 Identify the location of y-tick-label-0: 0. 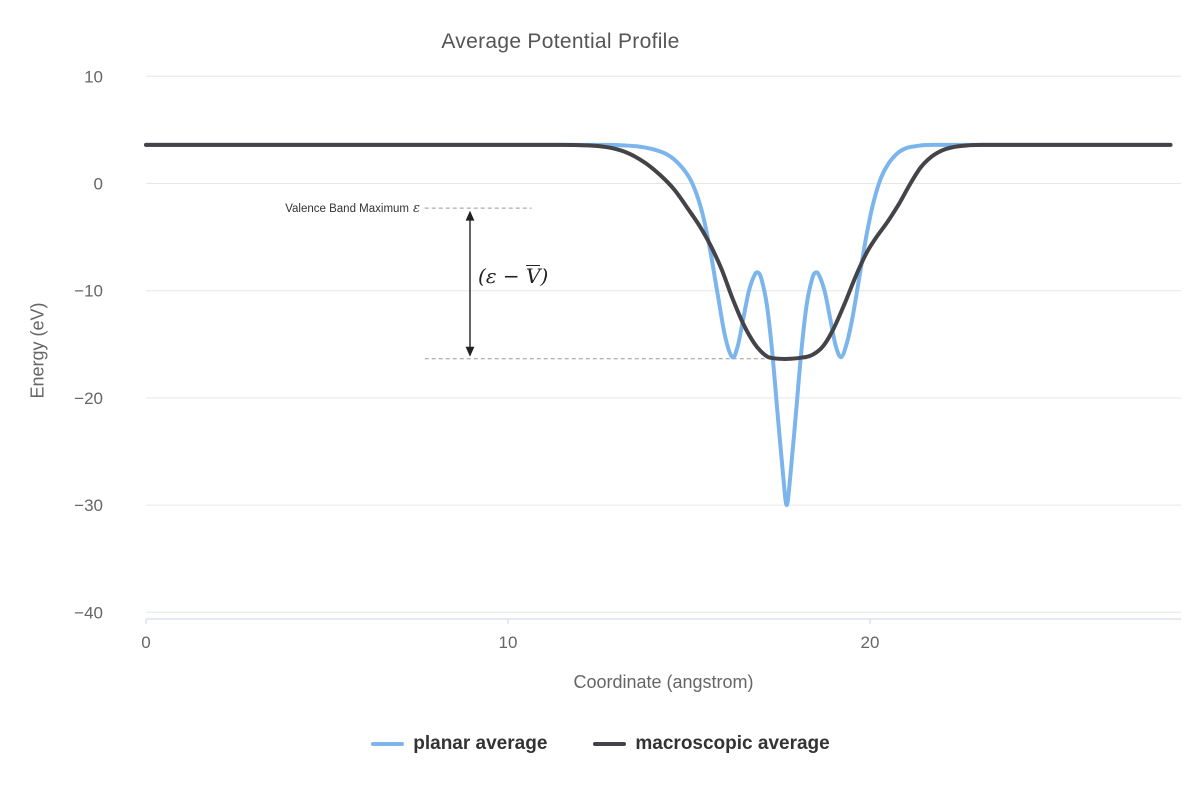
(98, 184).